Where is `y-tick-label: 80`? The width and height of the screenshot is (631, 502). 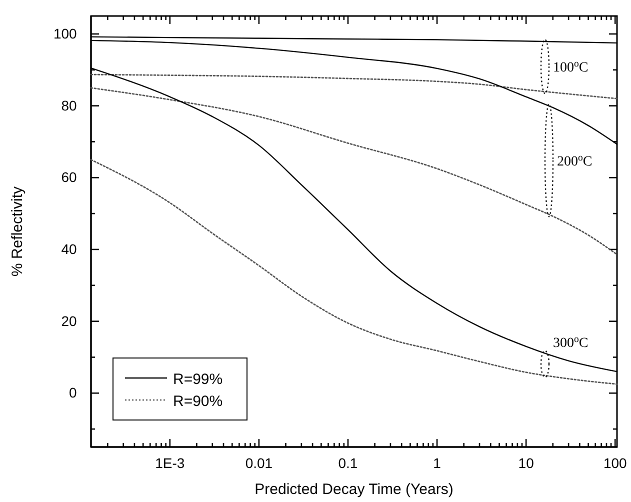 y-tick-label: 80 is located at coordinates (69, 105).